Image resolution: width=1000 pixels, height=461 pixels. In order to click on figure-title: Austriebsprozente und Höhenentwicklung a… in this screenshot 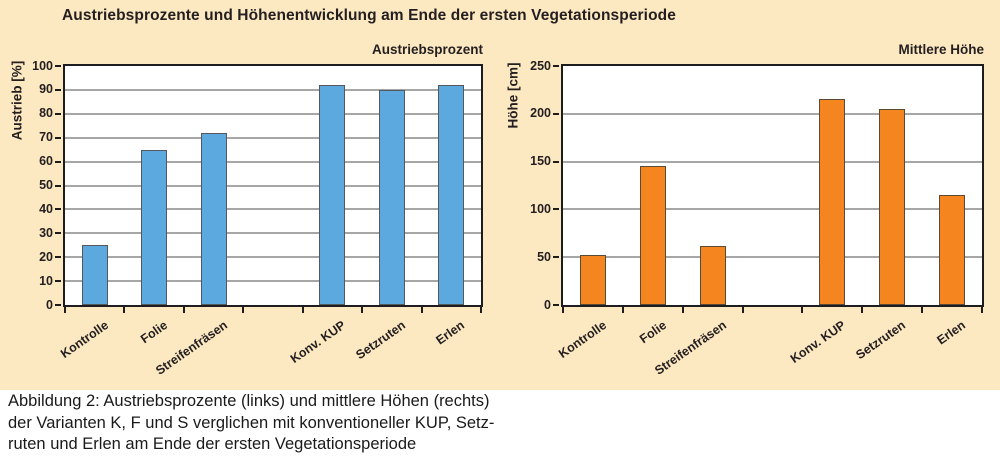, I will do `click(369, 15)`.